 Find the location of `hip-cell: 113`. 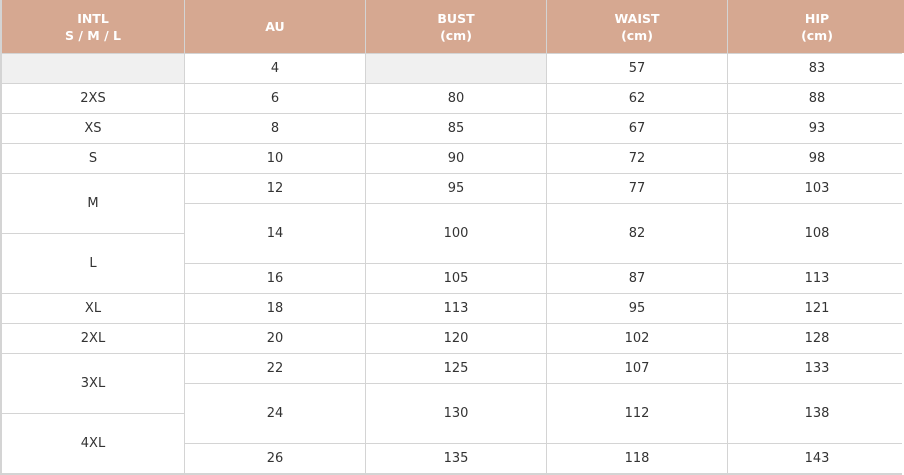

hip-cell: 113 is located at coordinates (816, 278).